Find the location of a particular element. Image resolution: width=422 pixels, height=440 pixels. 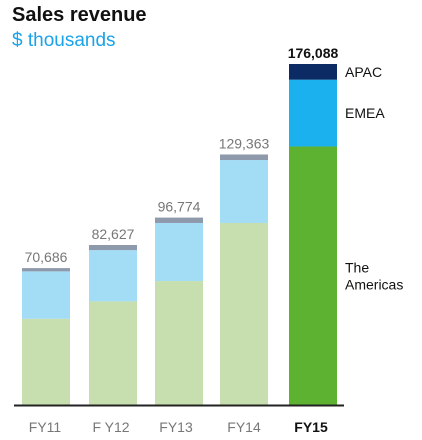

bar-fy12-emea is located at coordinates (113, 276).